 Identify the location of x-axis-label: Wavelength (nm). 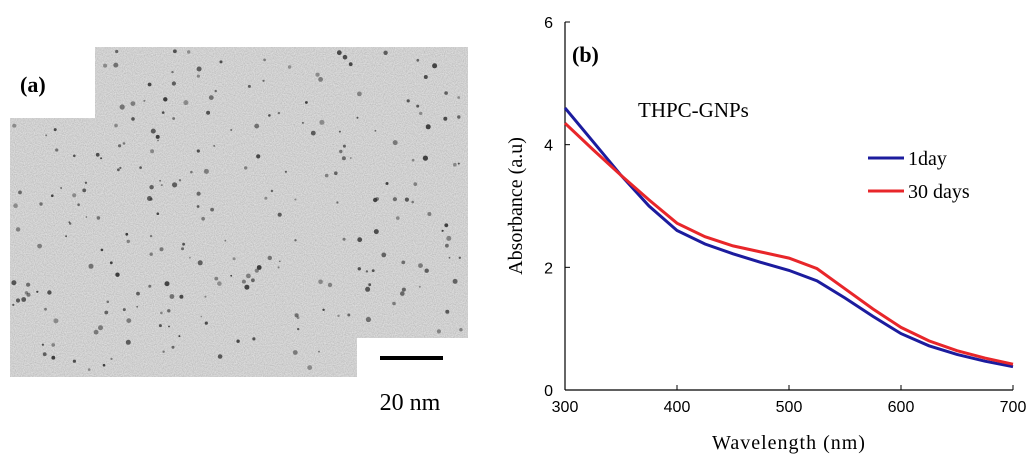
(789, 443).